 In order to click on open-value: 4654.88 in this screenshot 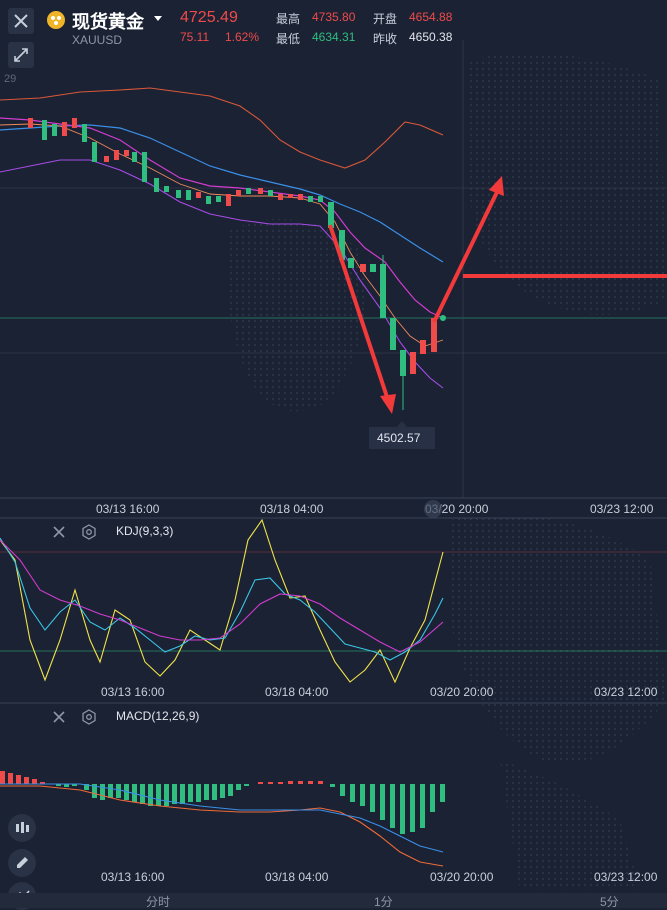, I will do `click(431, 17)`.